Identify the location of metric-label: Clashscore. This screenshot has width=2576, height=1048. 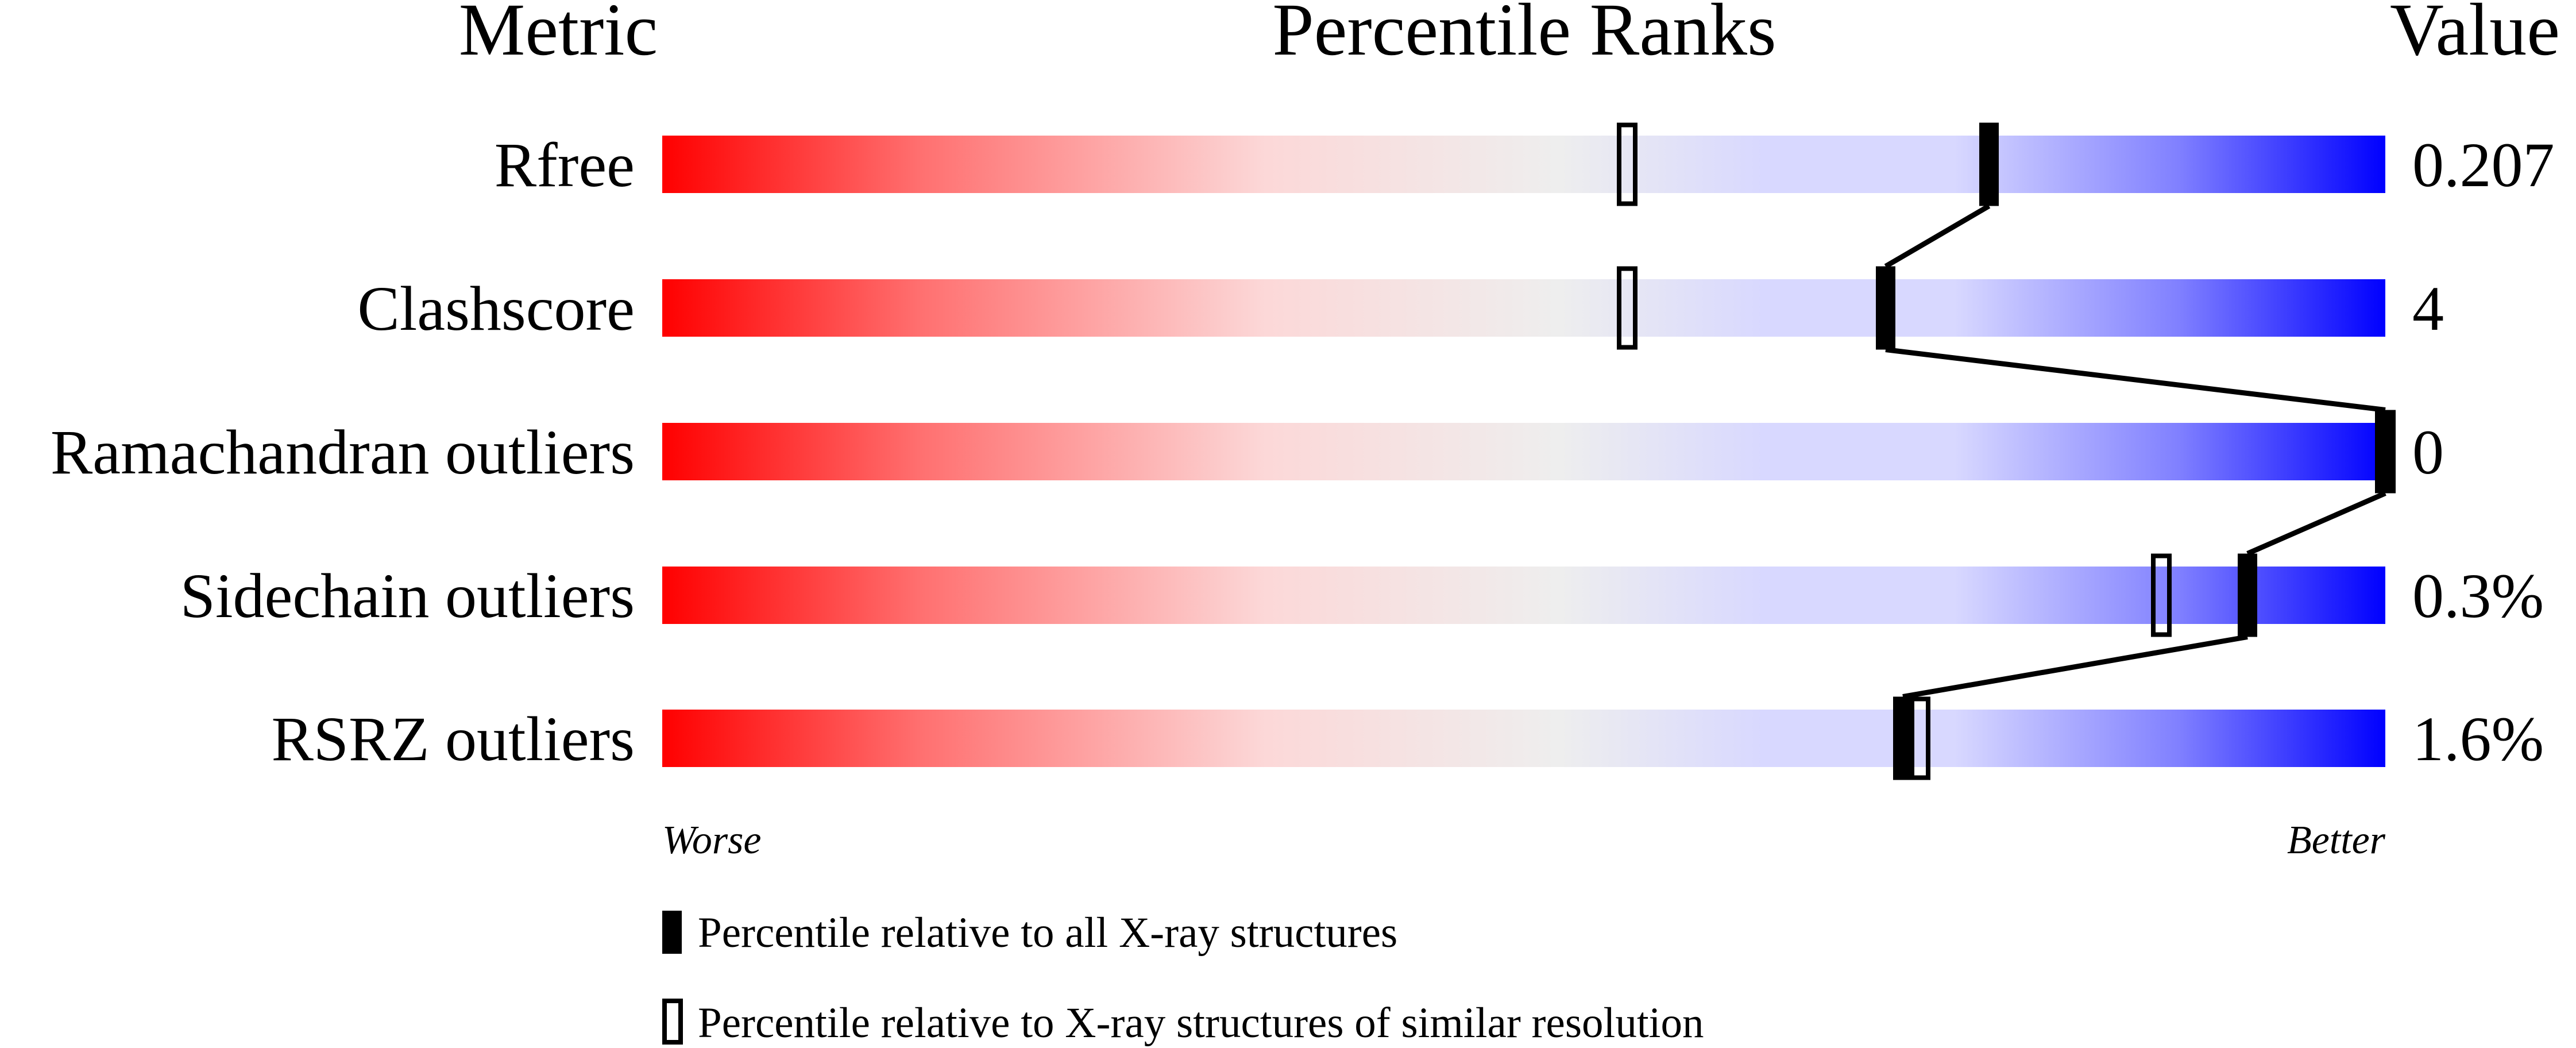
(496, 308).